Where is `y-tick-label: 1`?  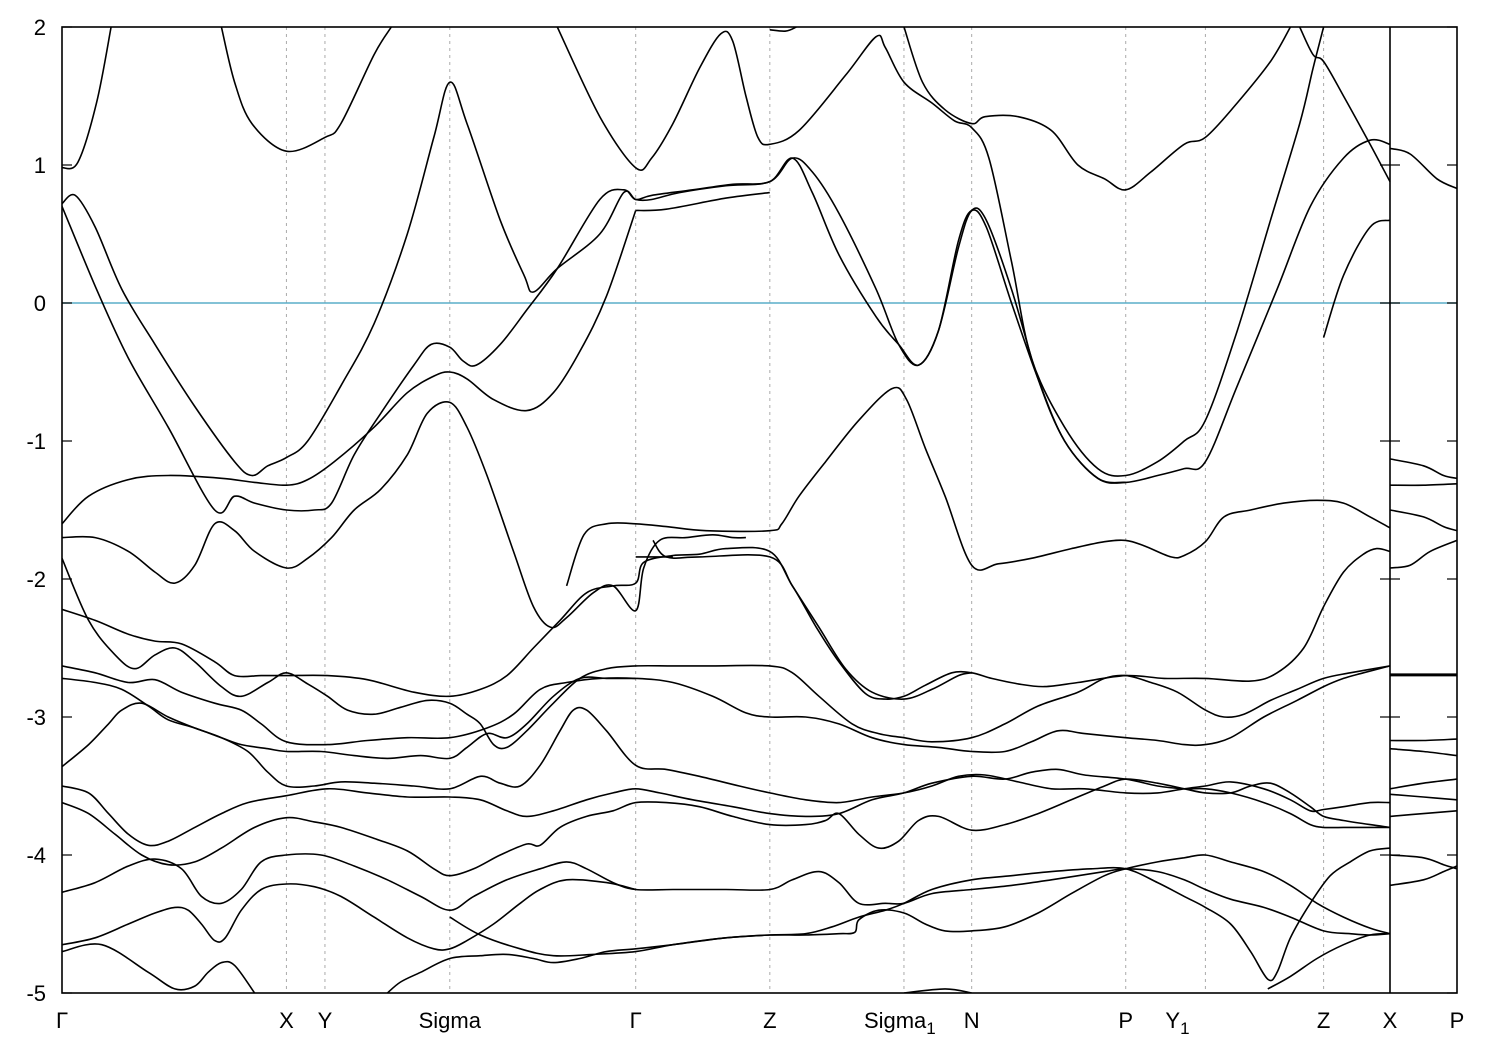 y-tick-label: 1 is located at coordinates (40, 165).